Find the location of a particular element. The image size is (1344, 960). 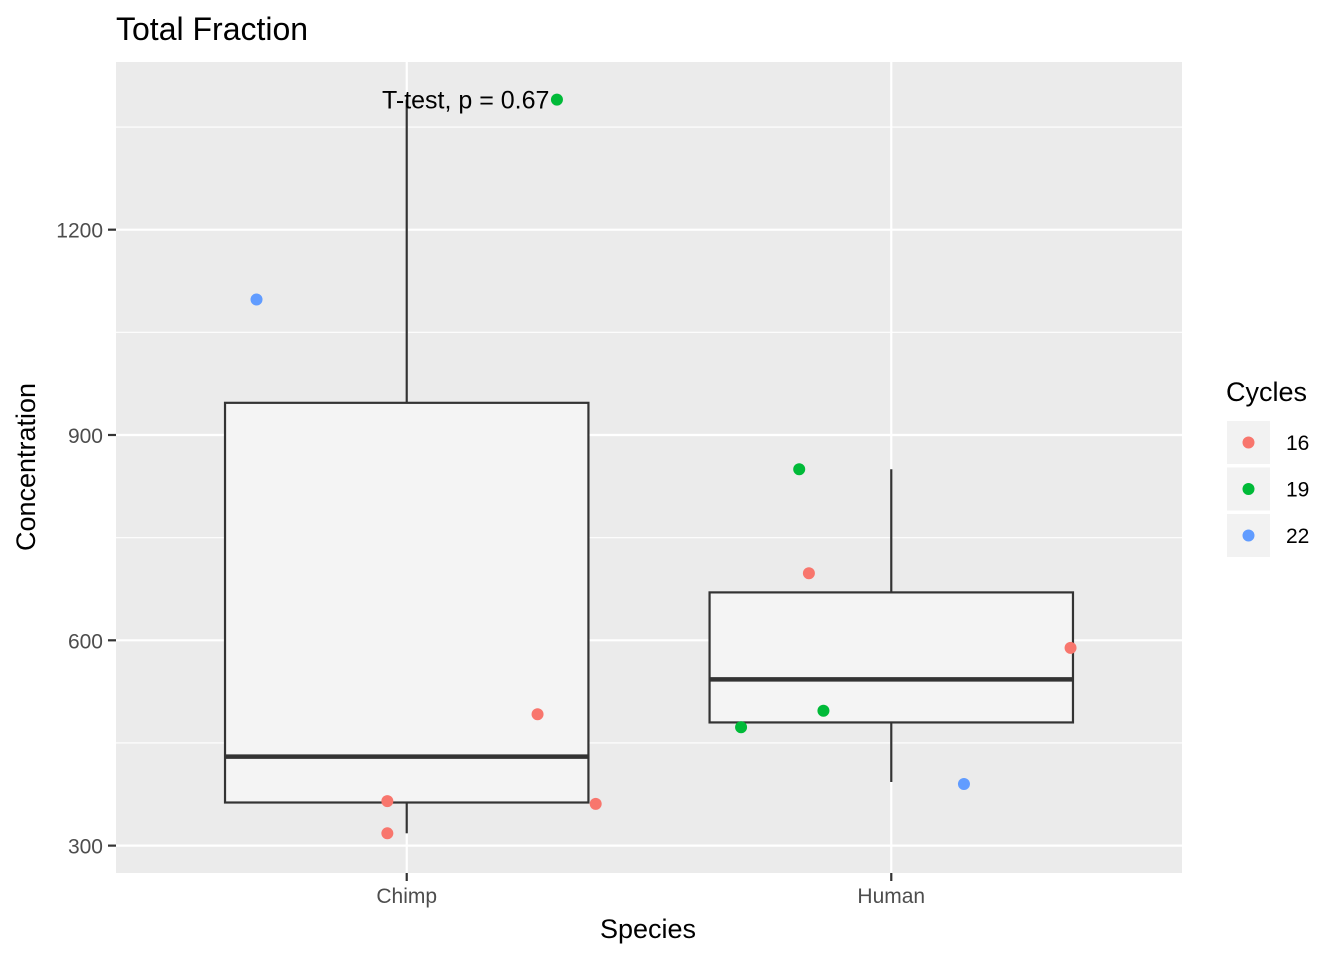

chart-title: Total Fraction is located at coordinates (212, 29).